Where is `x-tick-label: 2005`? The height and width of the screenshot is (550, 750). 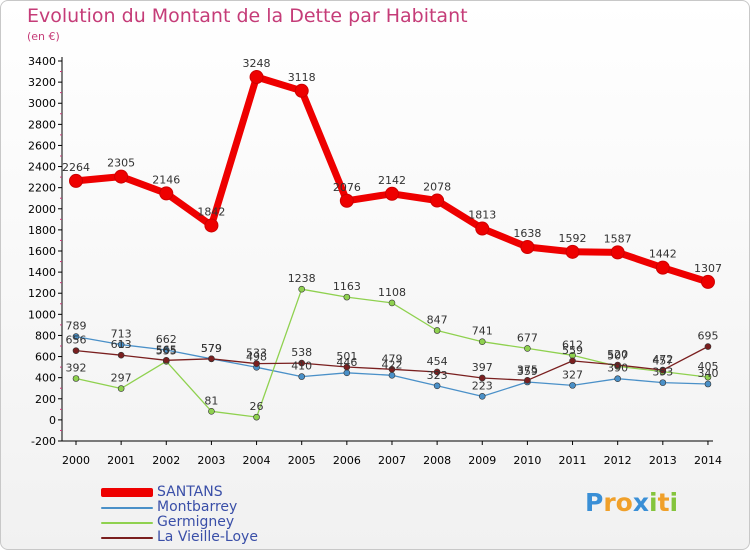
x-tick-label: 2005 is located at coordinates (302, 460).